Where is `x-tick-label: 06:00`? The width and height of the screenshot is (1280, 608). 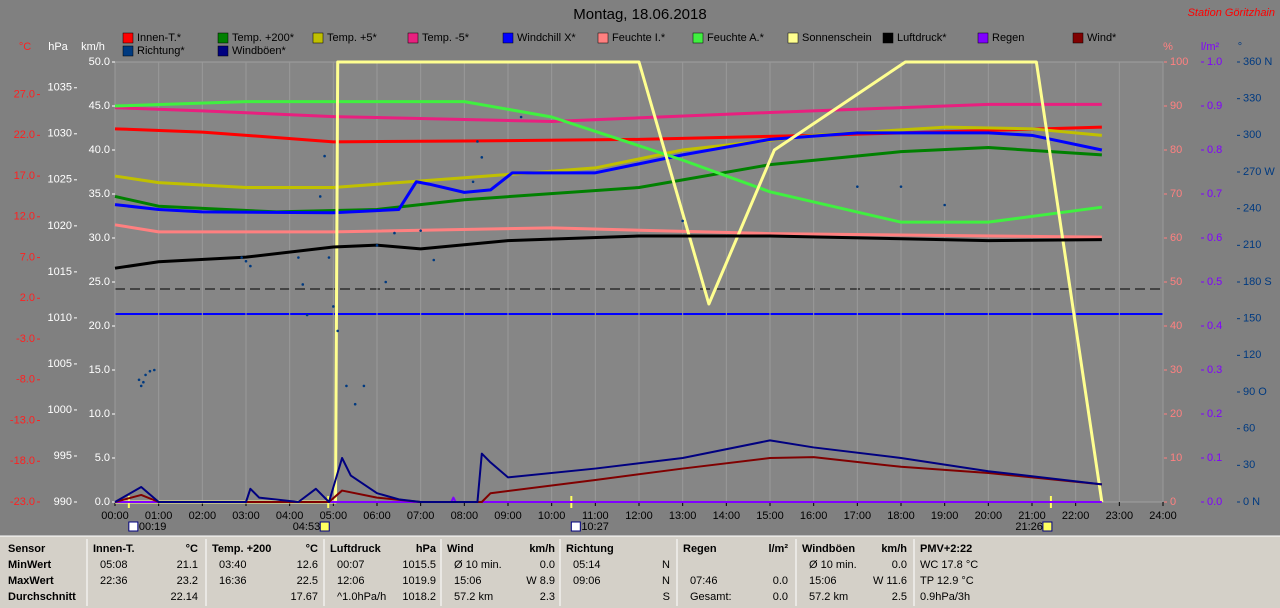
x-tick-label: 06:00 is located at coordinates (377, 516).